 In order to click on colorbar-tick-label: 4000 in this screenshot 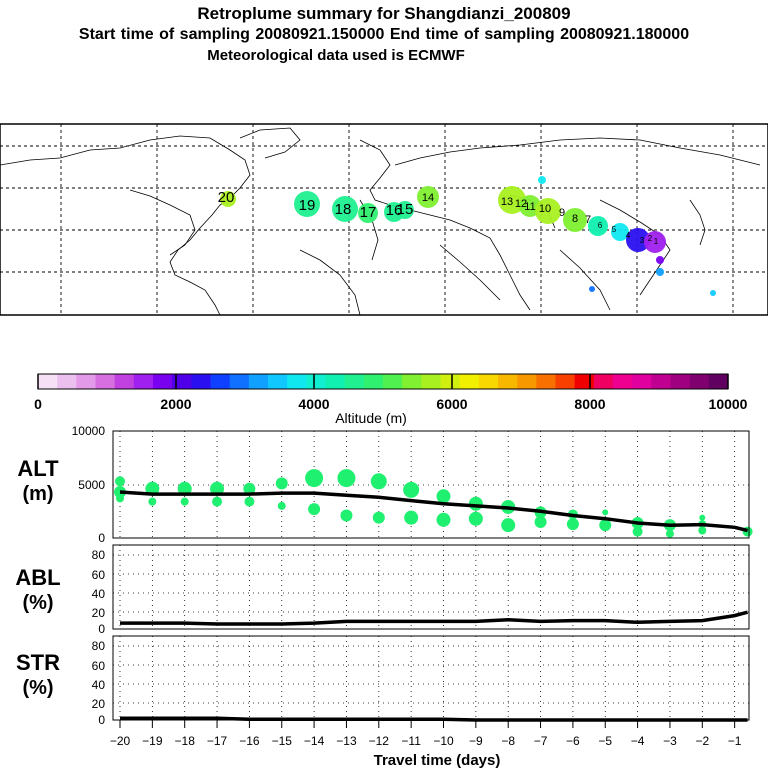, I will do `click(313, 404)`.